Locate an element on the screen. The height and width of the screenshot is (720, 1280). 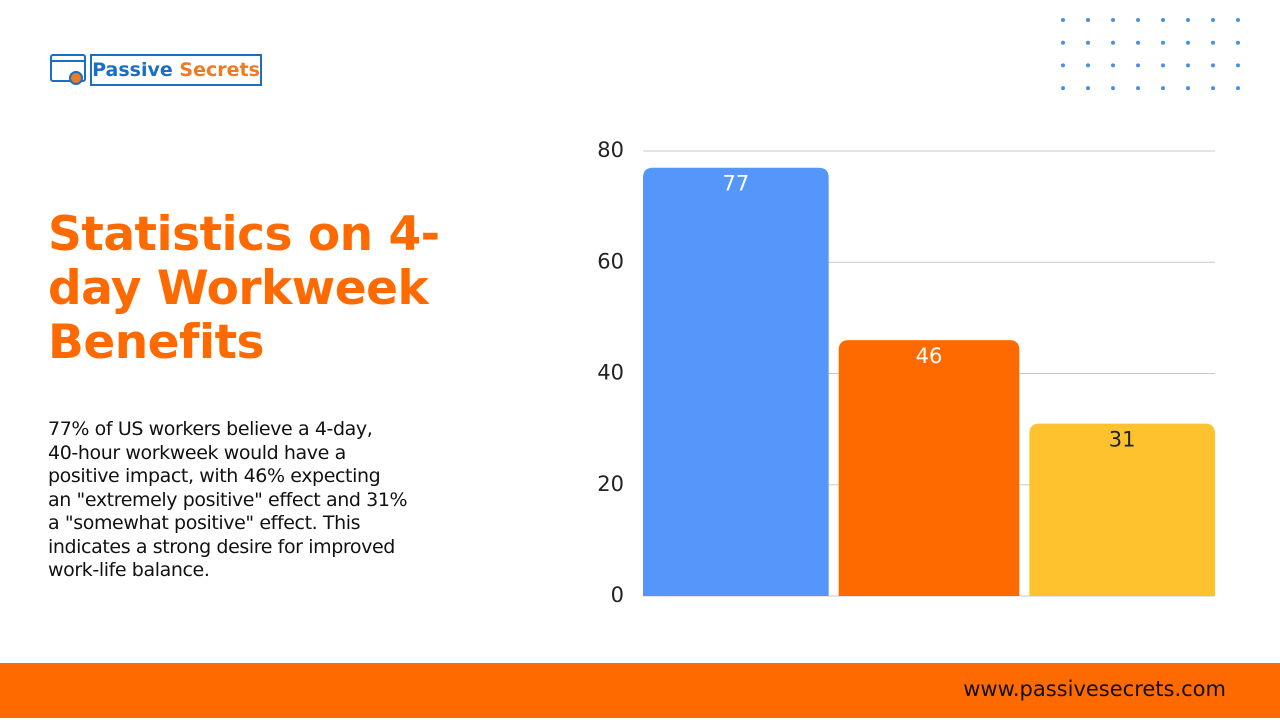
heading-line: Statistics on 4- is located at coordinates (244, 234).